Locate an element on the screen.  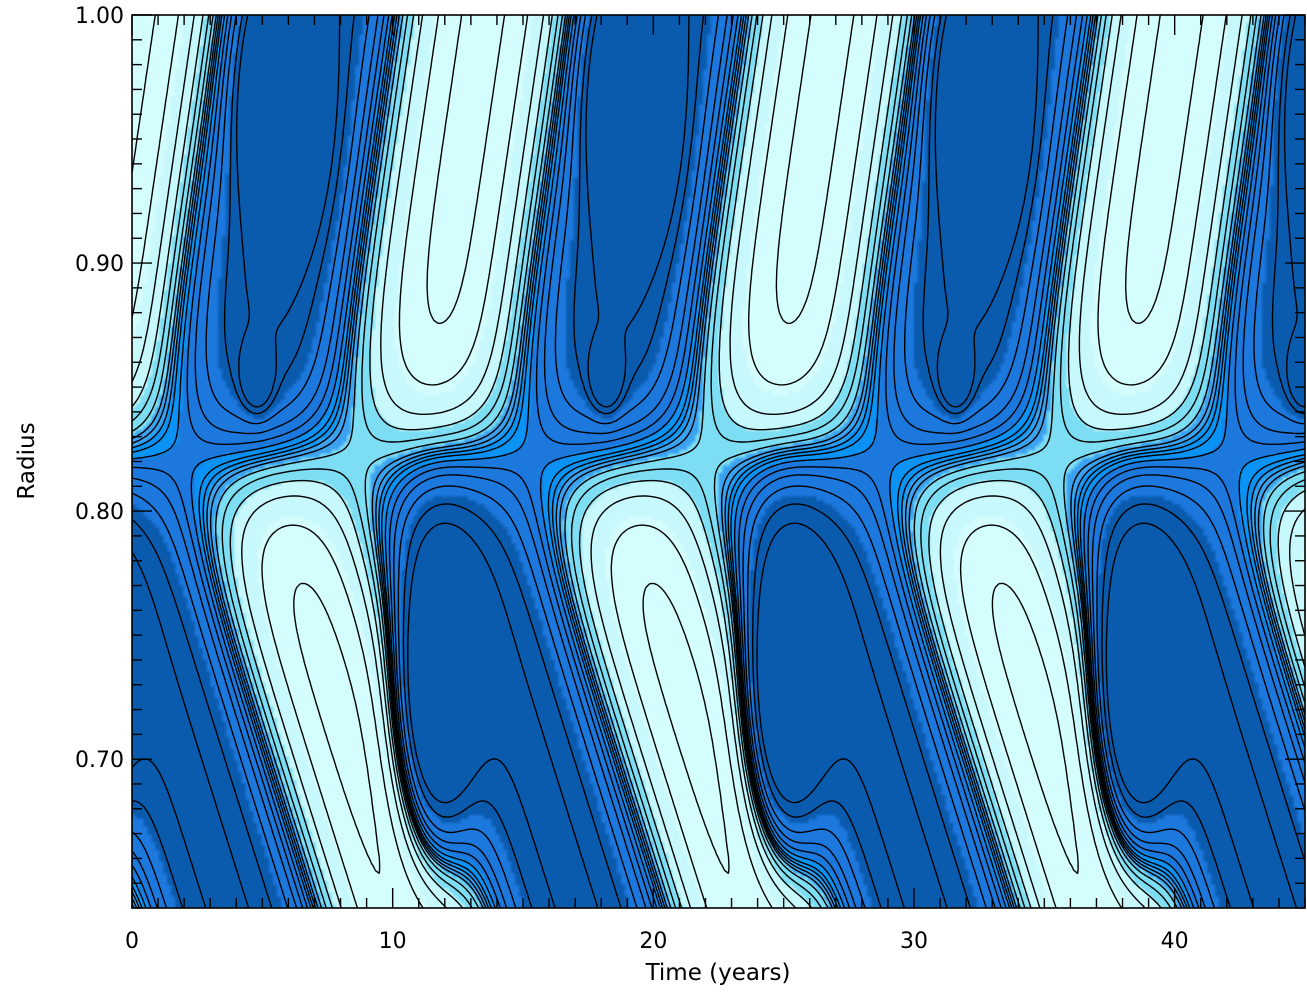
y-tick-label: 1.00 is located at coordinates (99, 16).